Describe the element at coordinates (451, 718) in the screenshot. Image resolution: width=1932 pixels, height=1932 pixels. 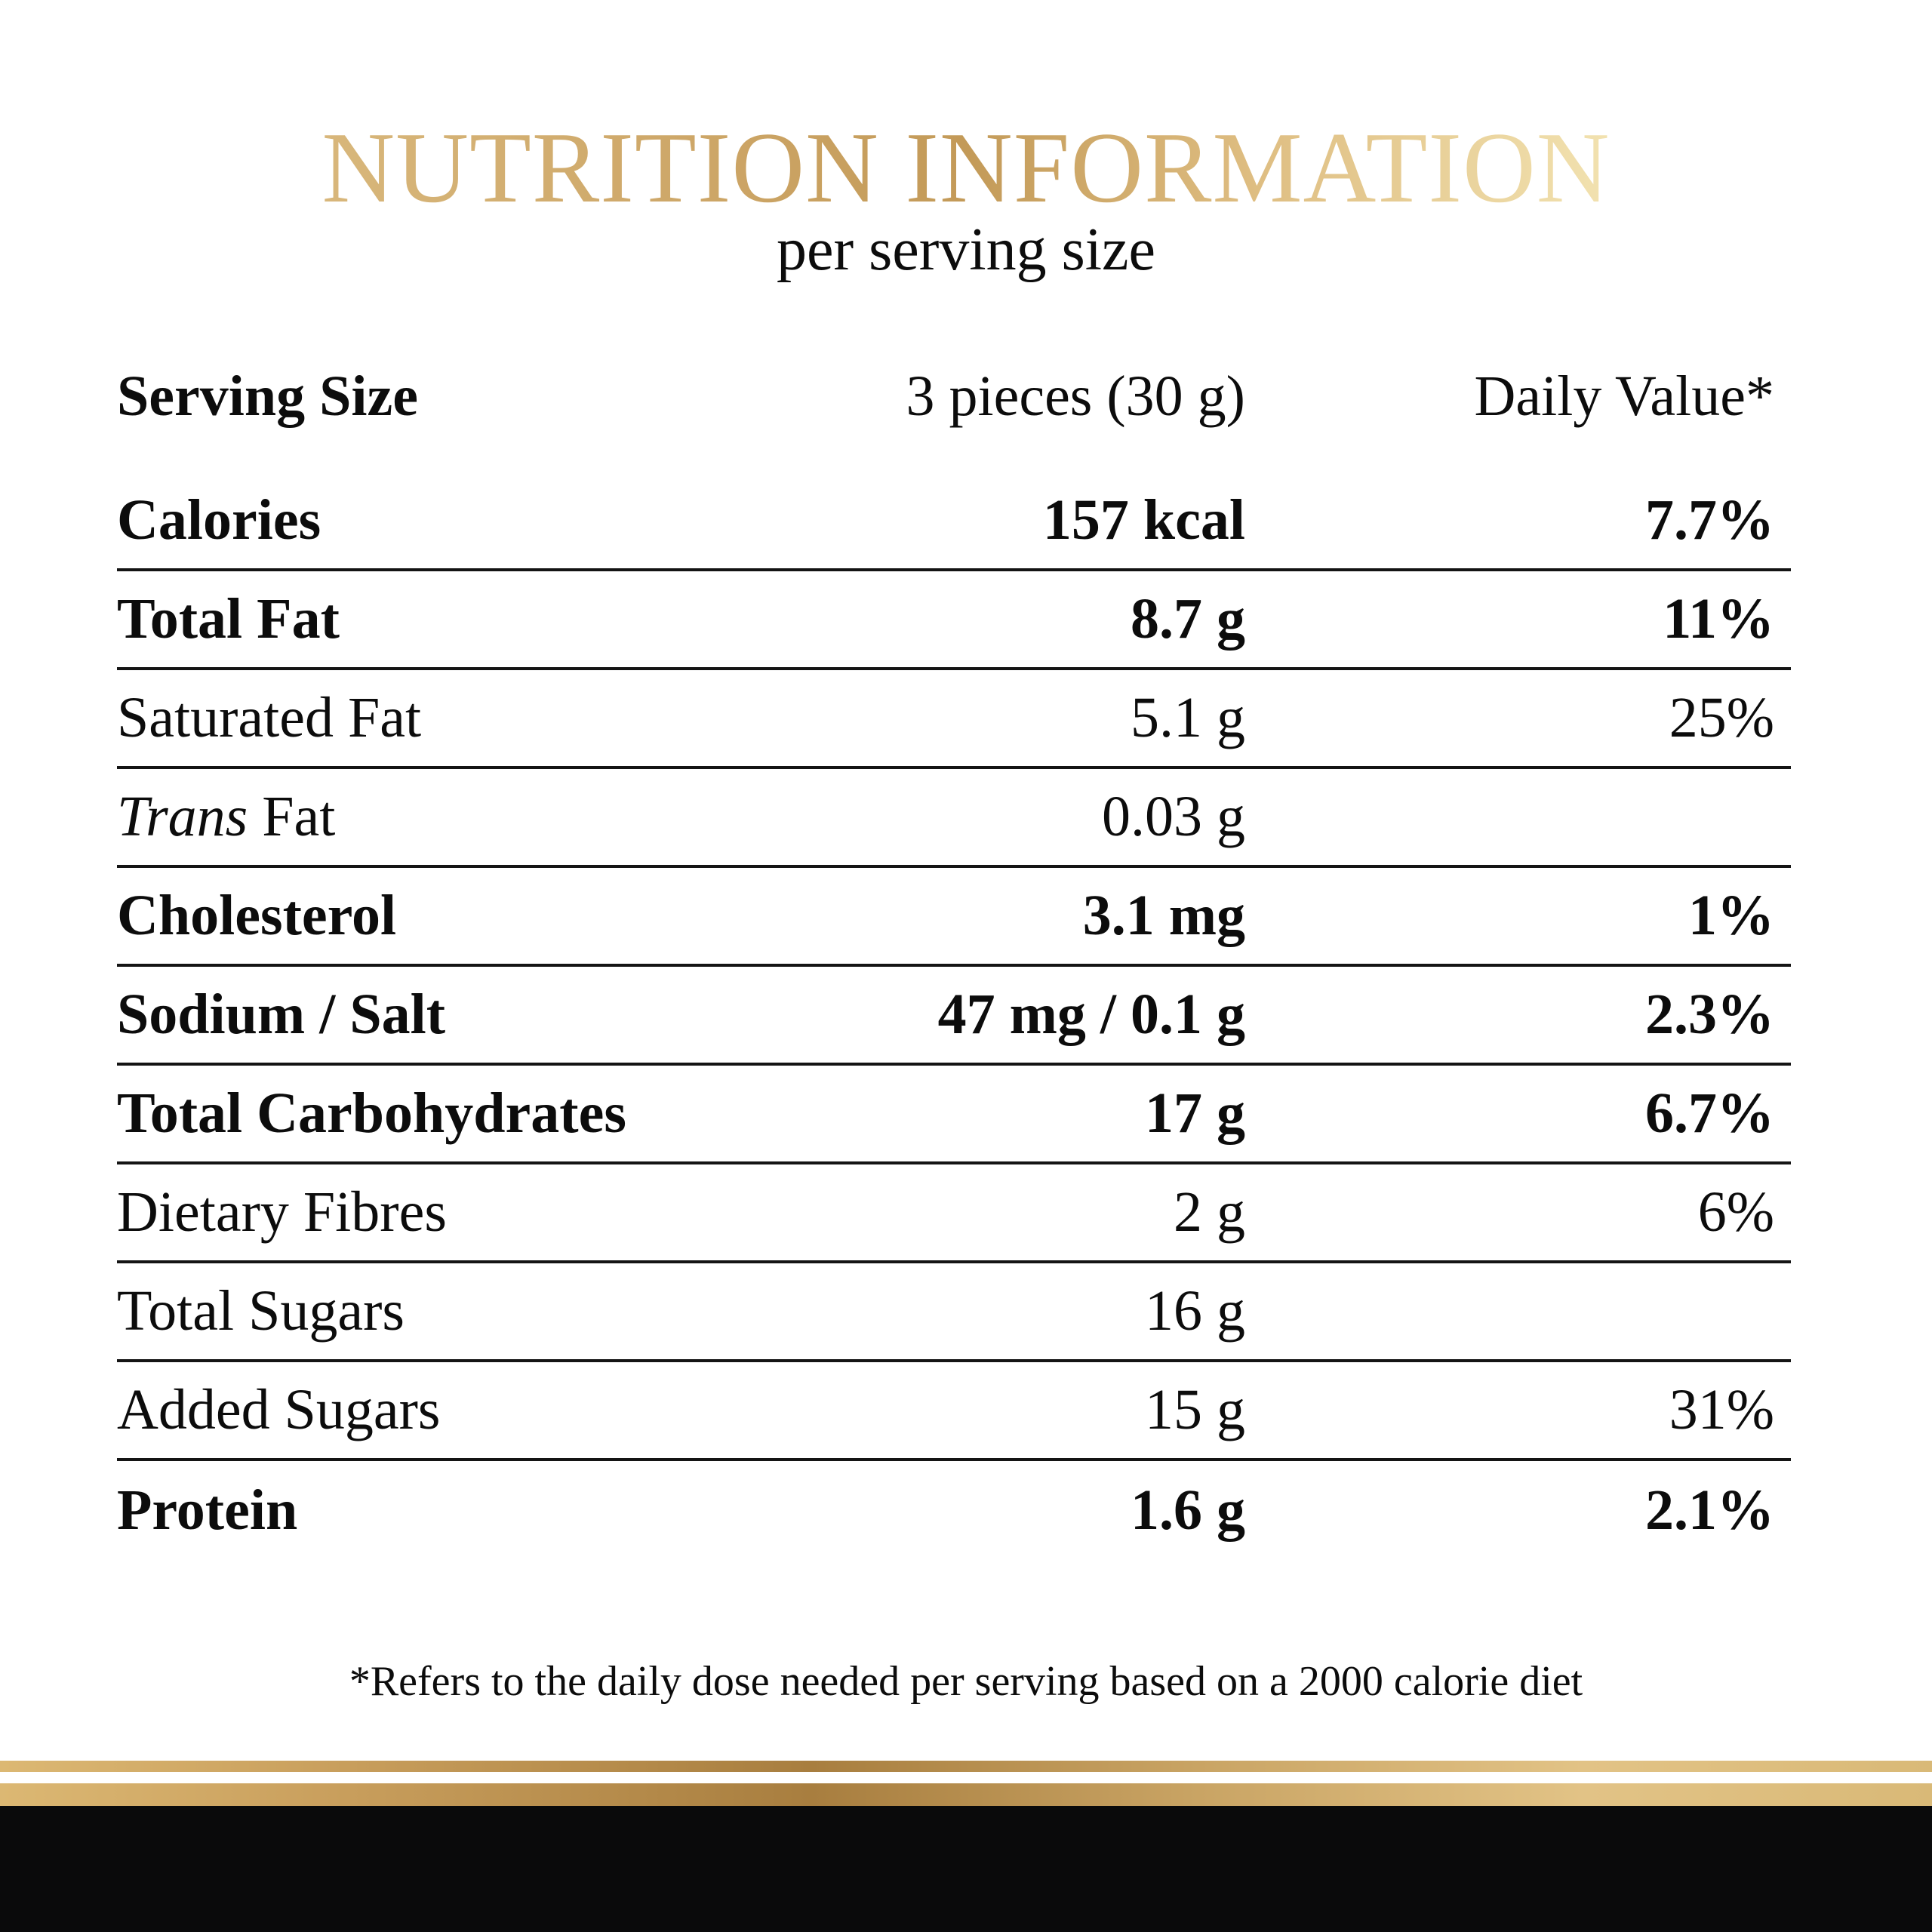
I see `row-label: Saturated Fat` at that location.